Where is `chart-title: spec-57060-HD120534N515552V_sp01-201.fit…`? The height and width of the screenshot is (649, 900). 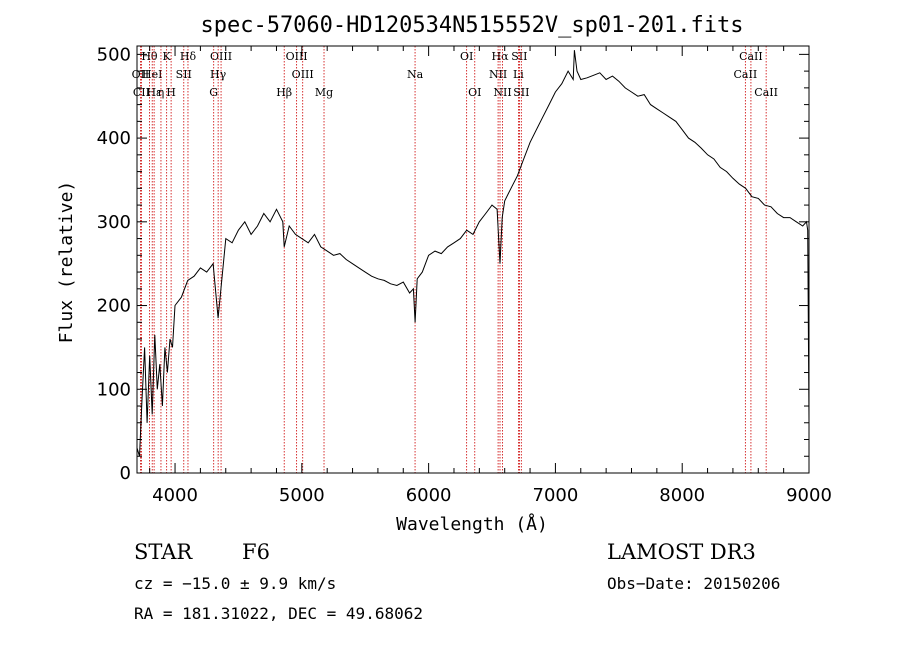
chart-title: spec-57060-HD120534N515552V_sp01-201.fit… is located at coordinates (471, 25).